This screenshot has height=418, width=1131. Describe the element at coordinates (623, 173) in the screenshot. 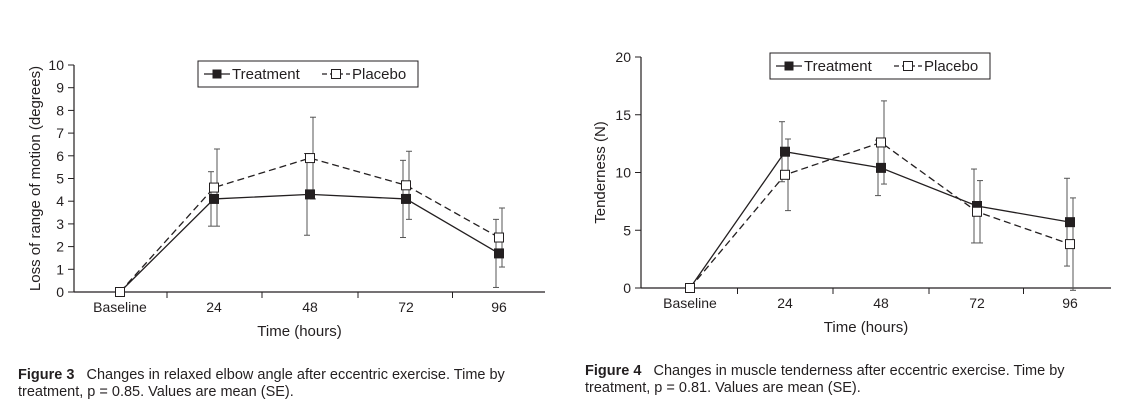

I see `fig4-y-tick-label: 10` at that location.